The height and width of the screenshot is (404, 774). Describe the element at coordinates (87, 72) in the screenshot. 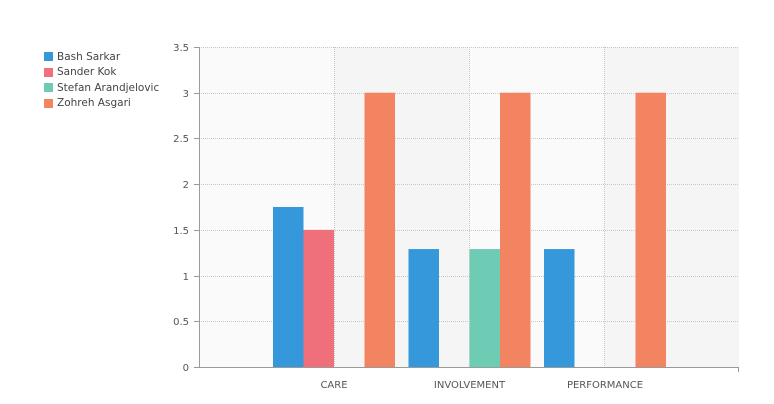

I see `legend-label: Sander Kok` at that location.